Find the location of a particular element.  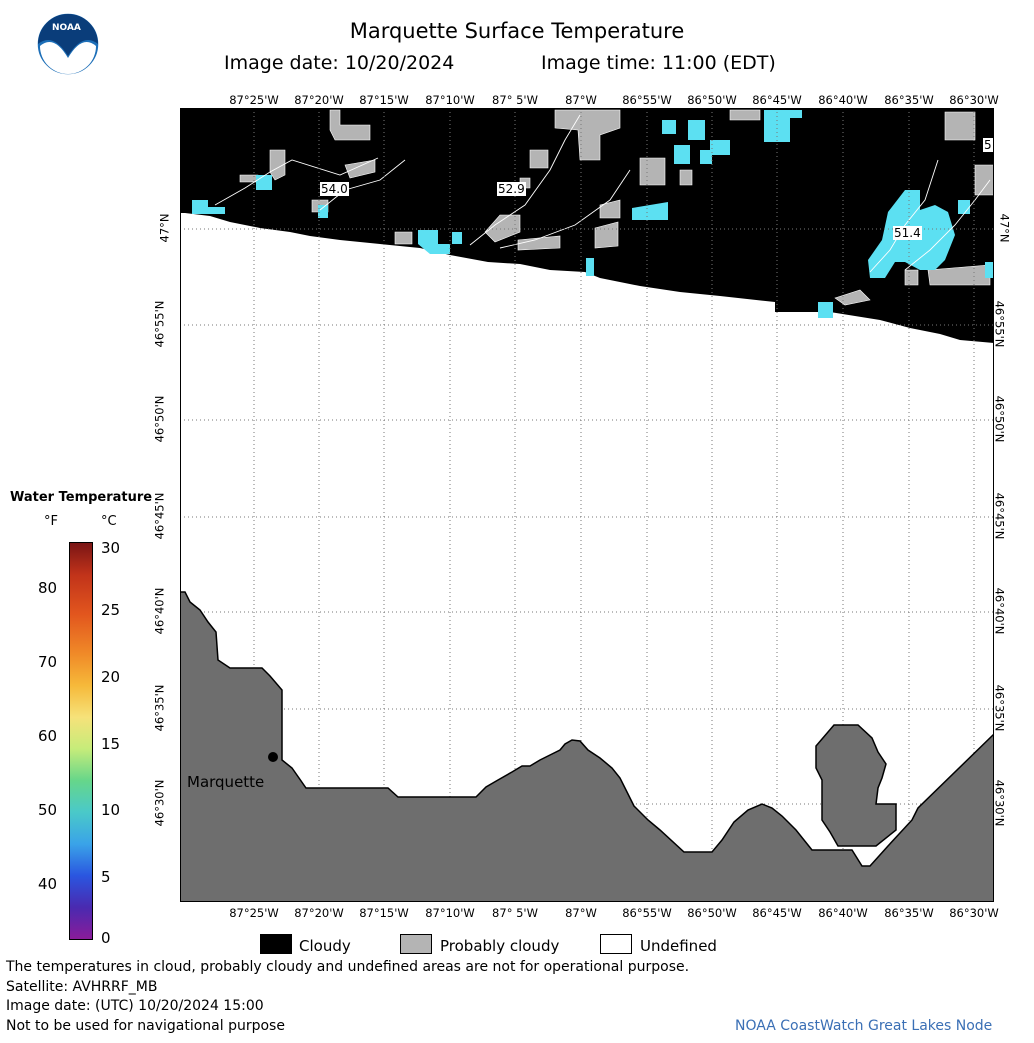

temp-label: 51.4 is located at coordinates (907, 233).